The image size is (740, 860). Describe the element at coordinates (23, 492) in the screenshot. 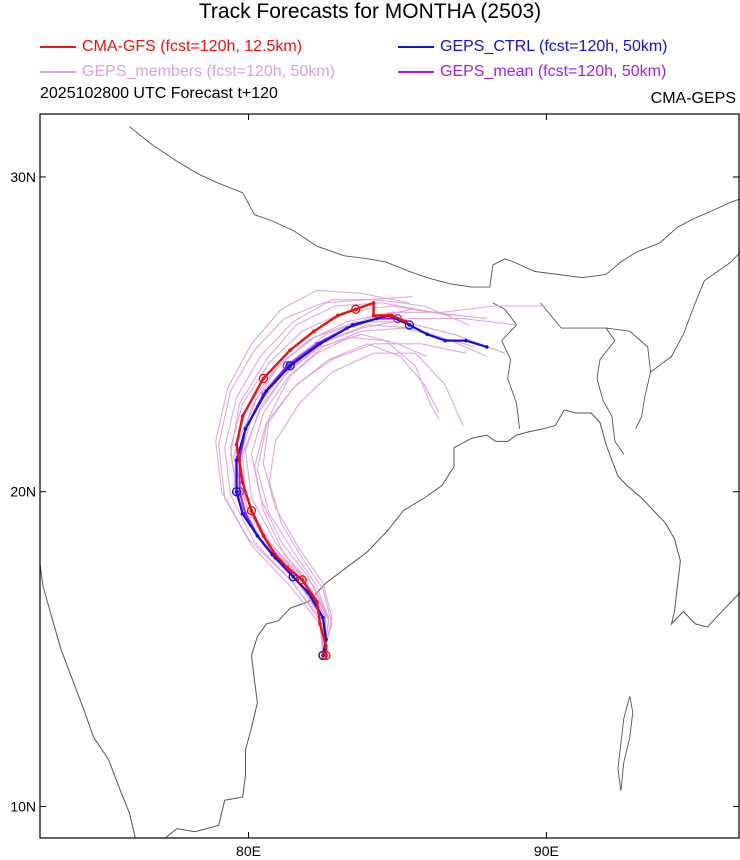

I see `y-tick-label-20N: 20N` at that location.